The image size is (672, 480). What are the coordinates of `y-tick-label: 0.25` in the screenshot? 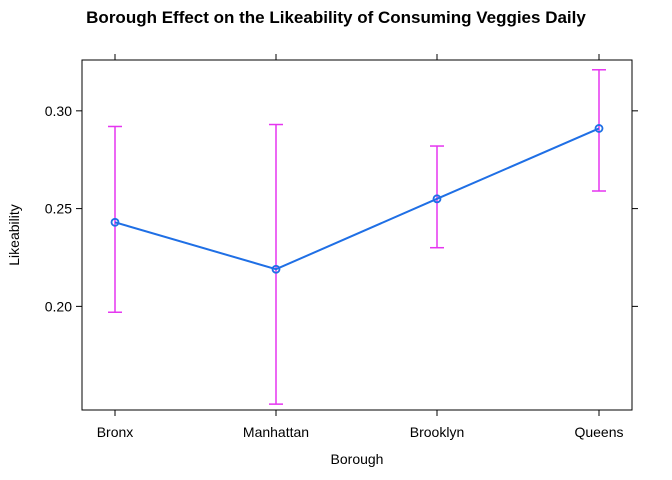 It's located at (58, 209).